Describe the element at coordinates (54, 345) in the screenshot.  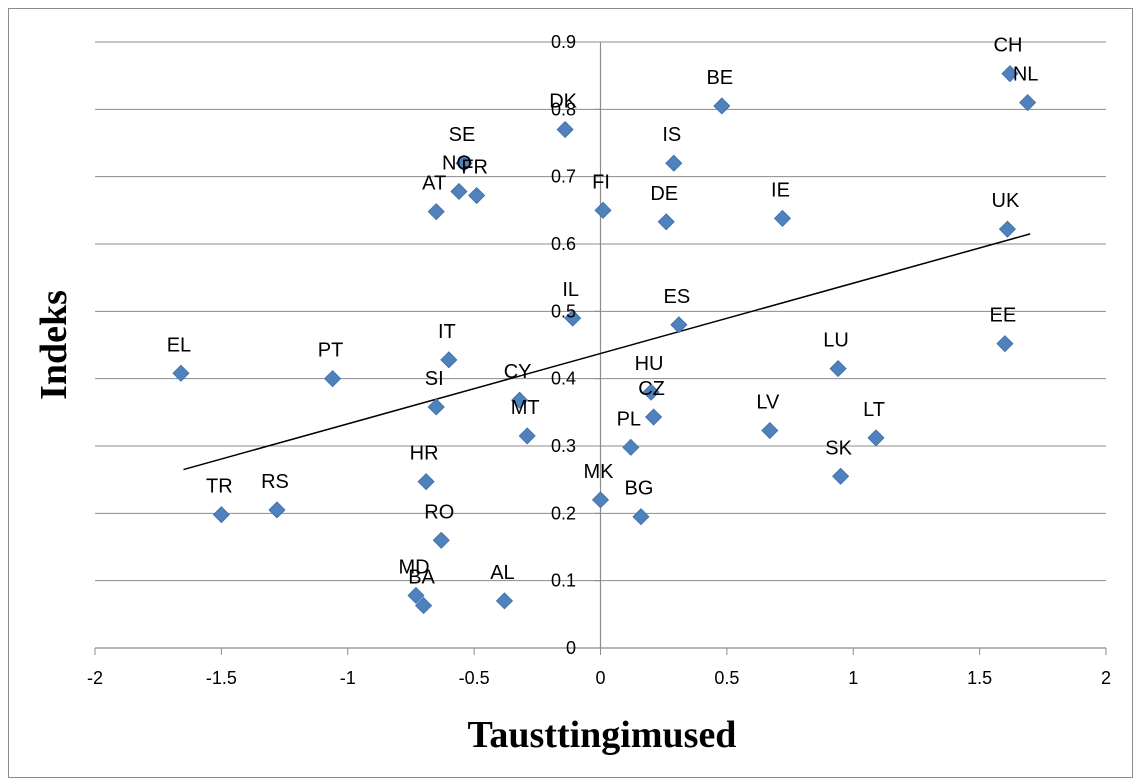
I see `y-axis-title: Indeks` at that location.